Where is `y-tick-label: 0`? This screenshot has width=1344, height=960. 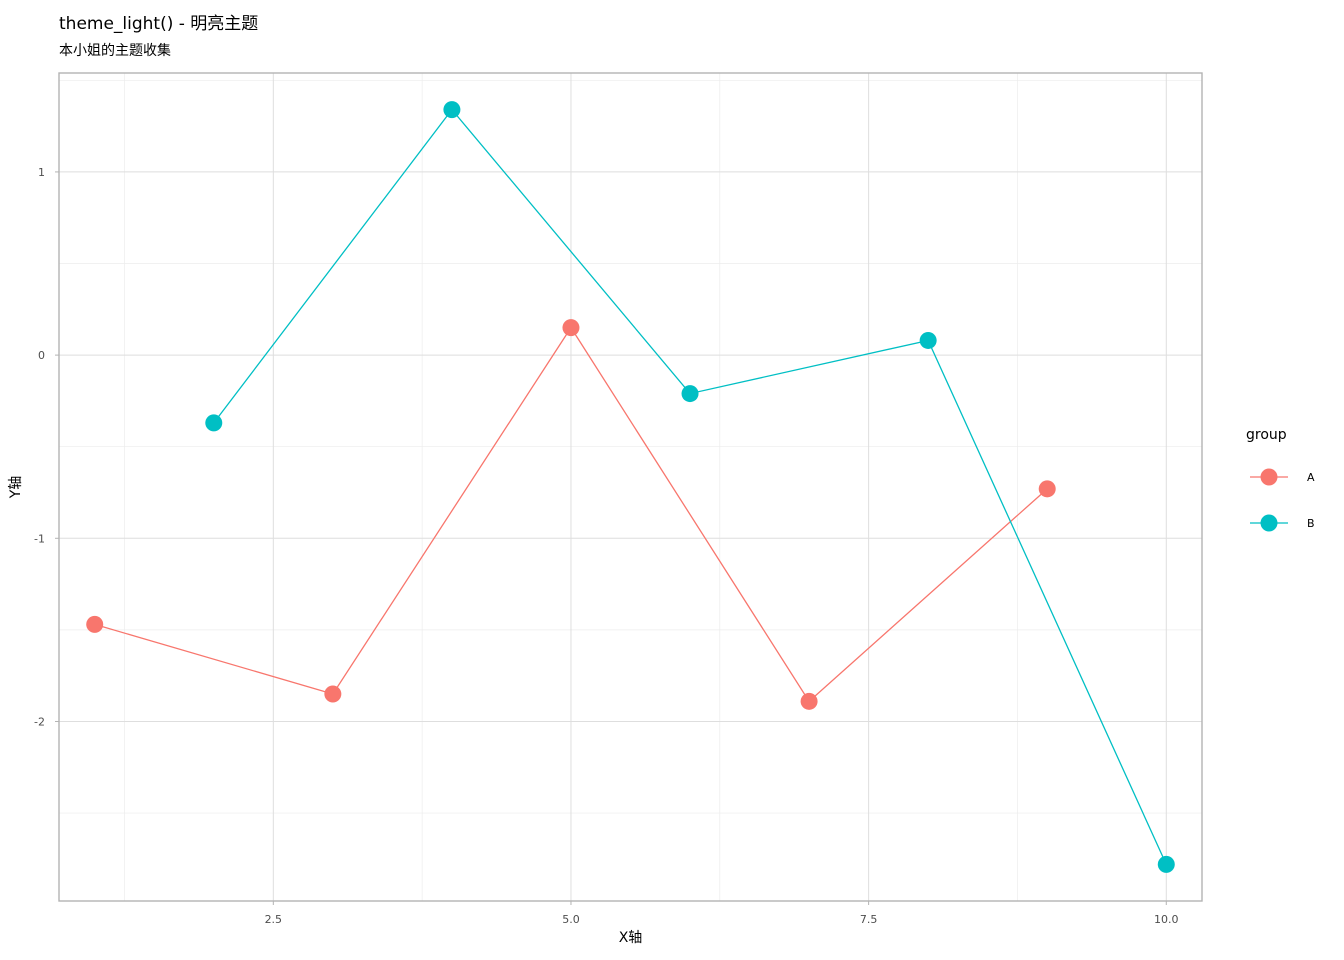
y-tick-label: 0 is located at coordinates (41, 355).